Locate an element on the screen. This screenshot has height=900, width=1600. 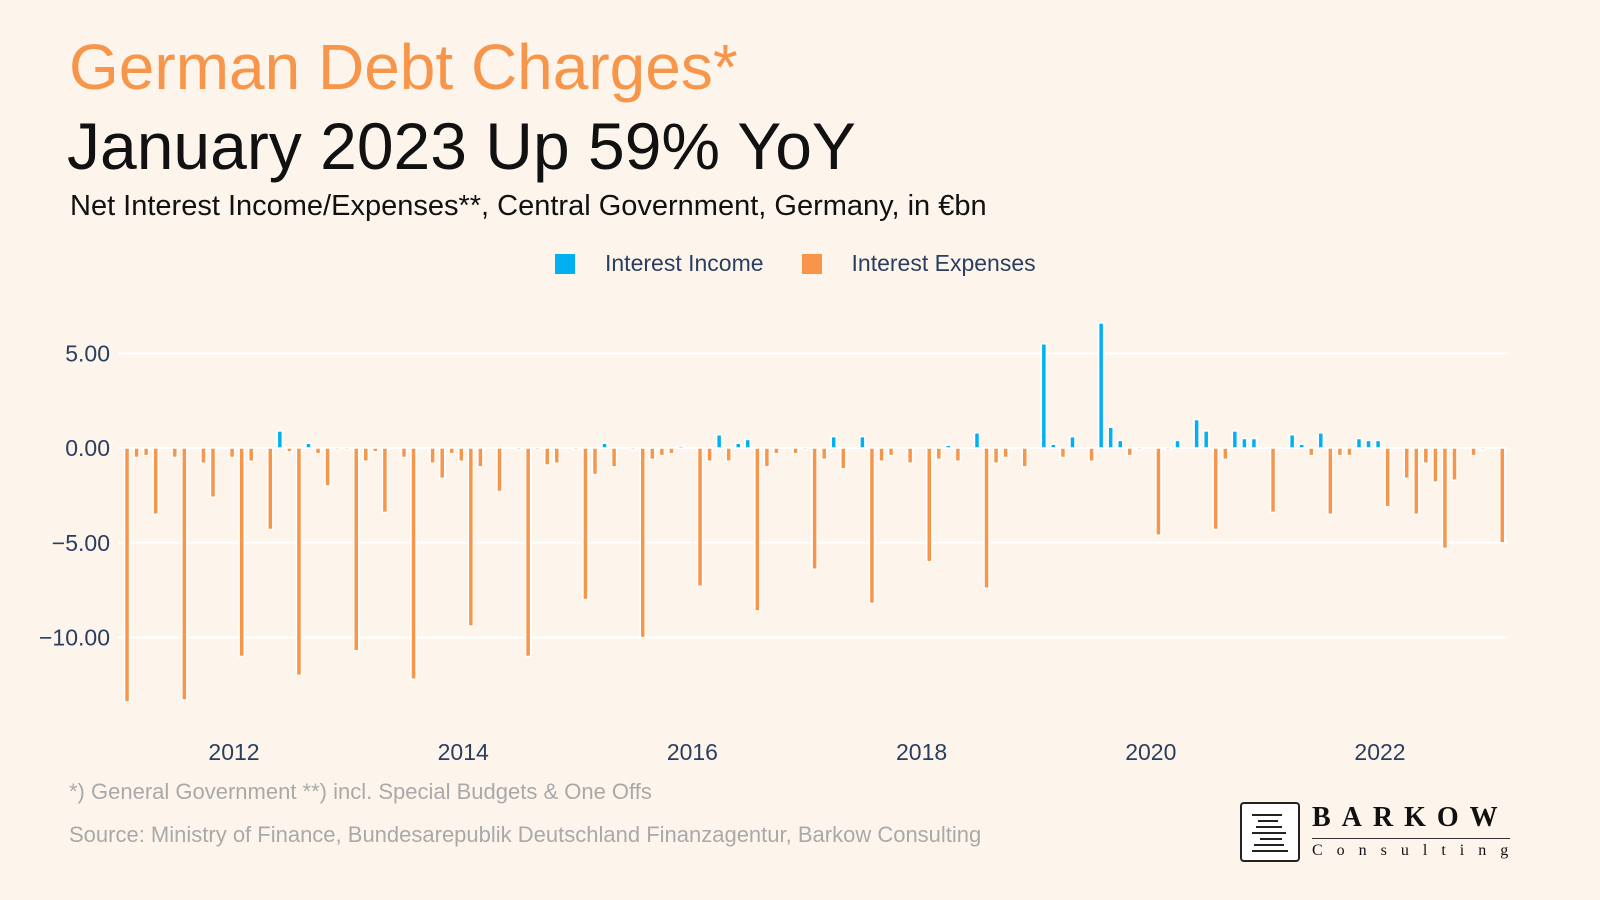
legend-swatch-expenses is located at coordinates (811, 263).